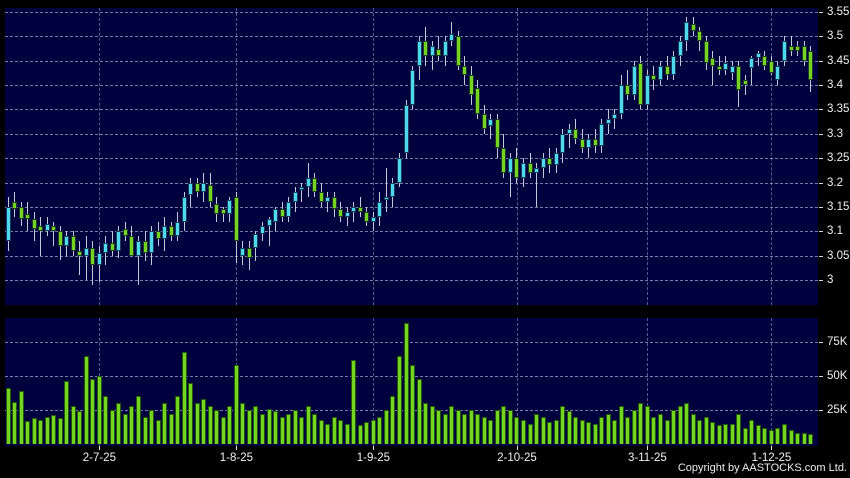 This screenshot has width=850, height=478. Describe the element at coordinates (837, 342) in the screenshot. I see `volume-tick-label: 75K` at that location.